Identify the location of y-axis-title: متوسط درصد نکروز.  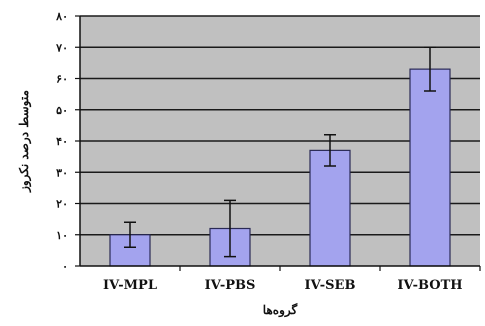
(24, 141).